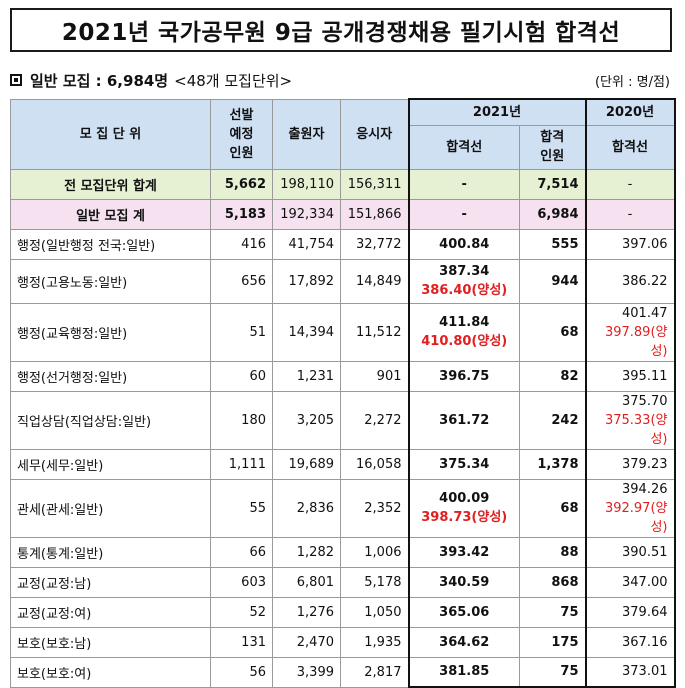 This screenshot has width=685, height=688. What do you see at coordinates (241, 281) in the screenshot?
I see `planned-value: 656` at bounding box center [241, 281].